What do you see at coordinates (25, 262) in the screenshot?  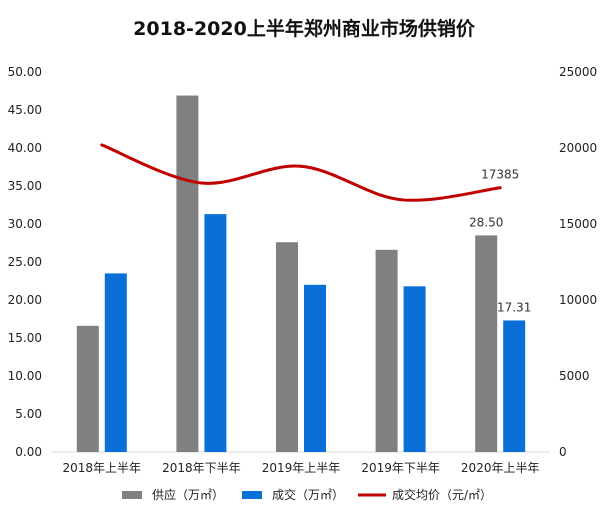 I see `y-left-tick-label: 25.00` at bounding box center [25, 262].